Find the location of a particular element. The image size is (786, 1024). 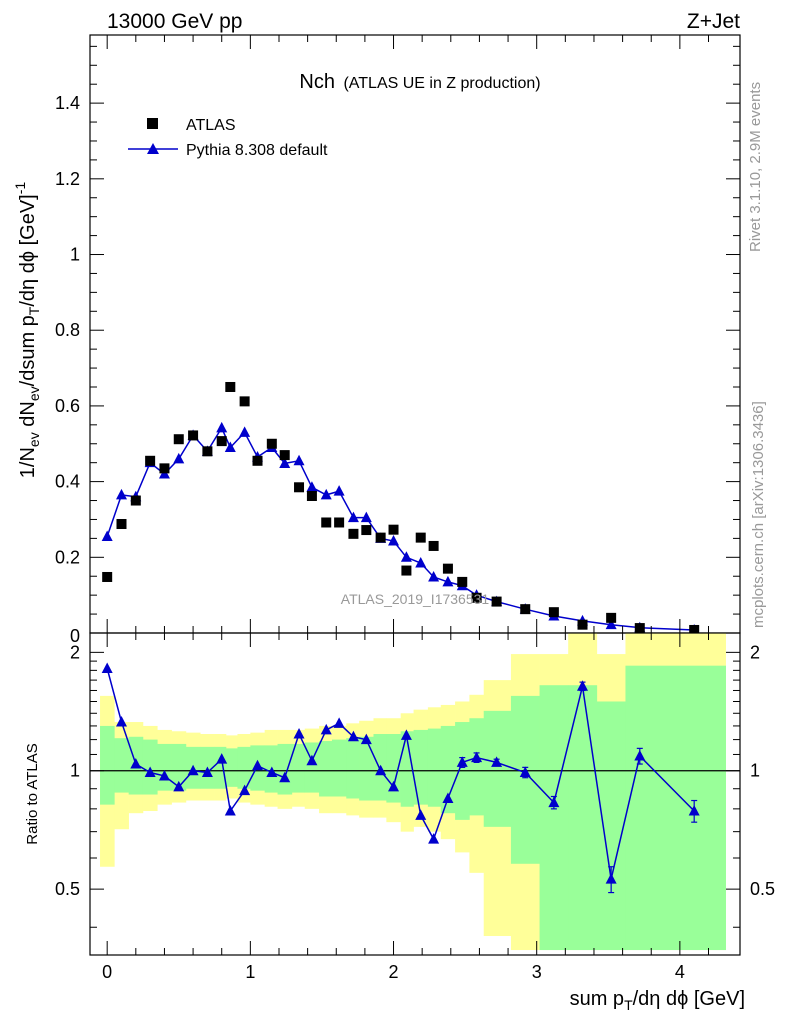

ratio-ytick-labels-right: 0.5 1 2 is located at coordinates (762, 770).